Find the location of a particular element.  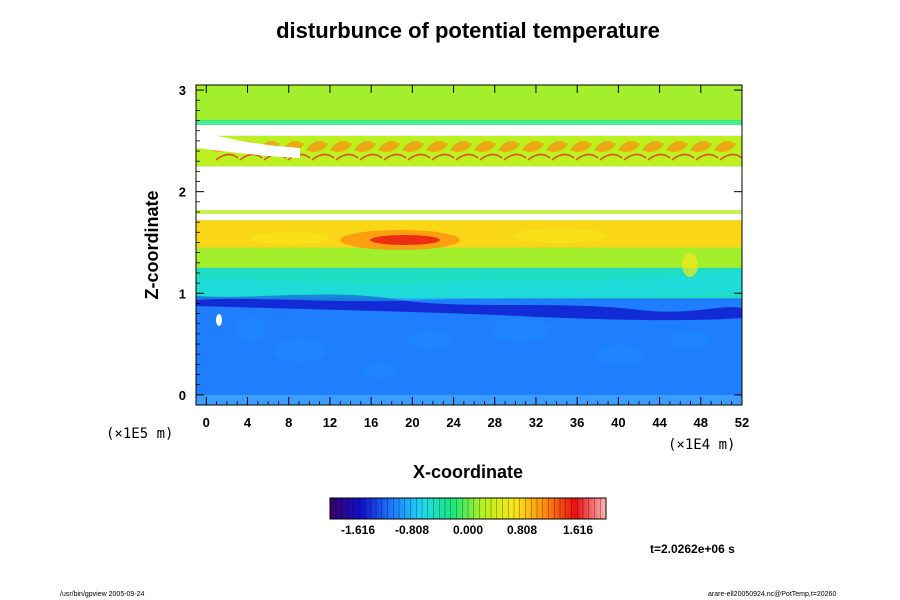

y-axis-label: Z-coordinate is located at coordinates (152, 244).